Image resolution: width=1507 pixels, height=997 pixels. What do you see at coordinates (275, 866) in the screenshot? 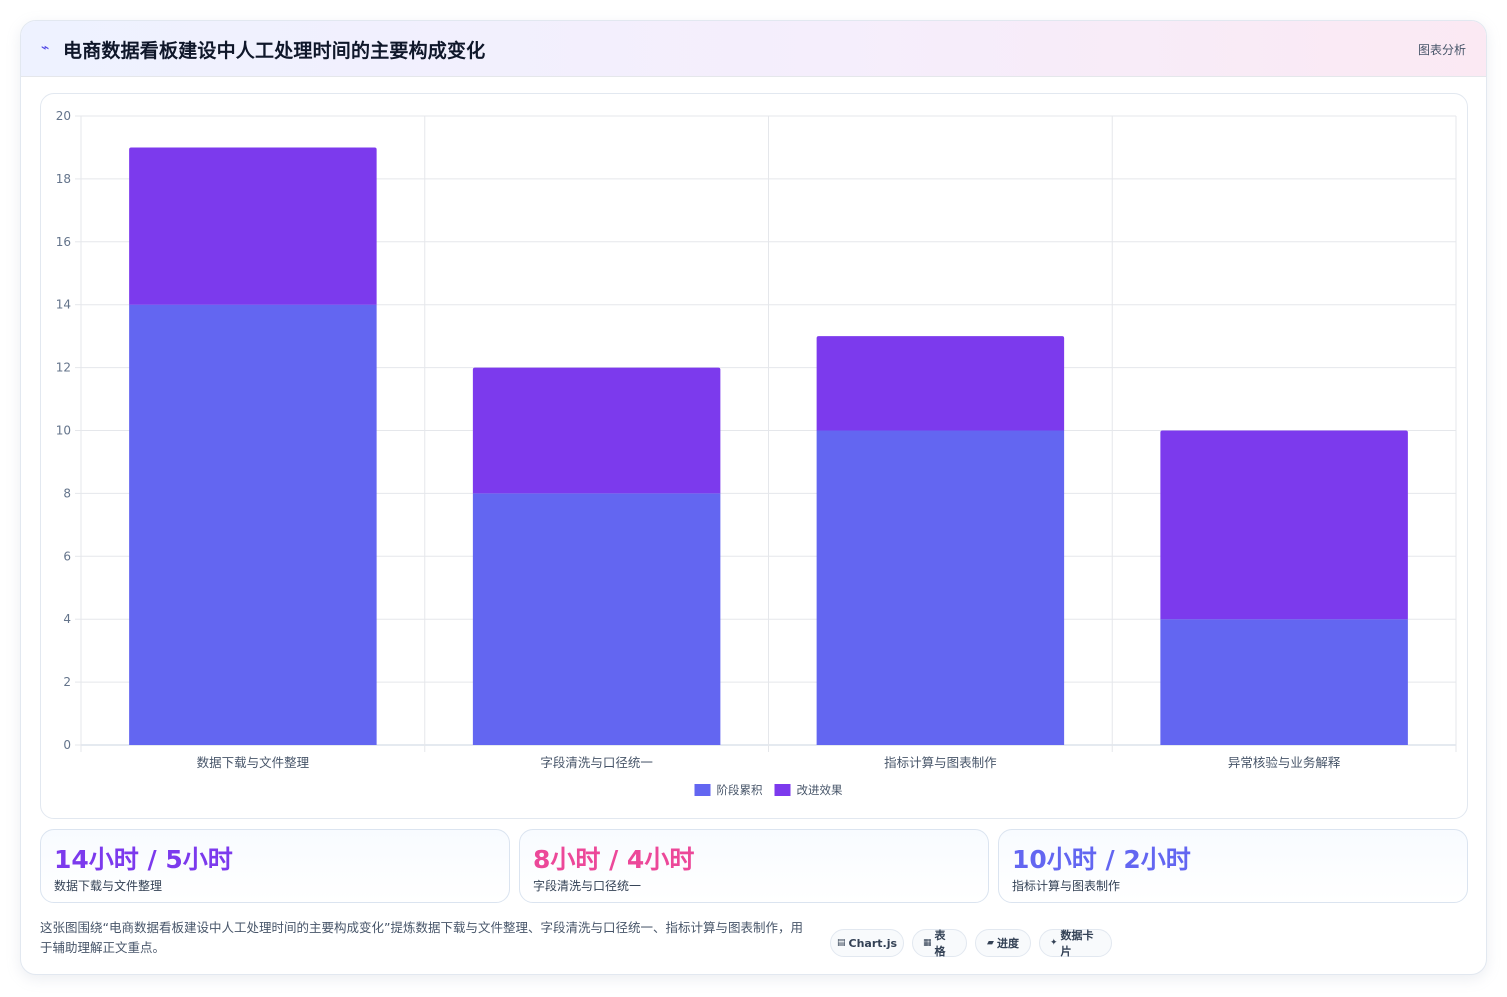
I see `stat-card-1: 14小时 / 5小时 数据下载与文件整理` at bounding box center [275, 866].